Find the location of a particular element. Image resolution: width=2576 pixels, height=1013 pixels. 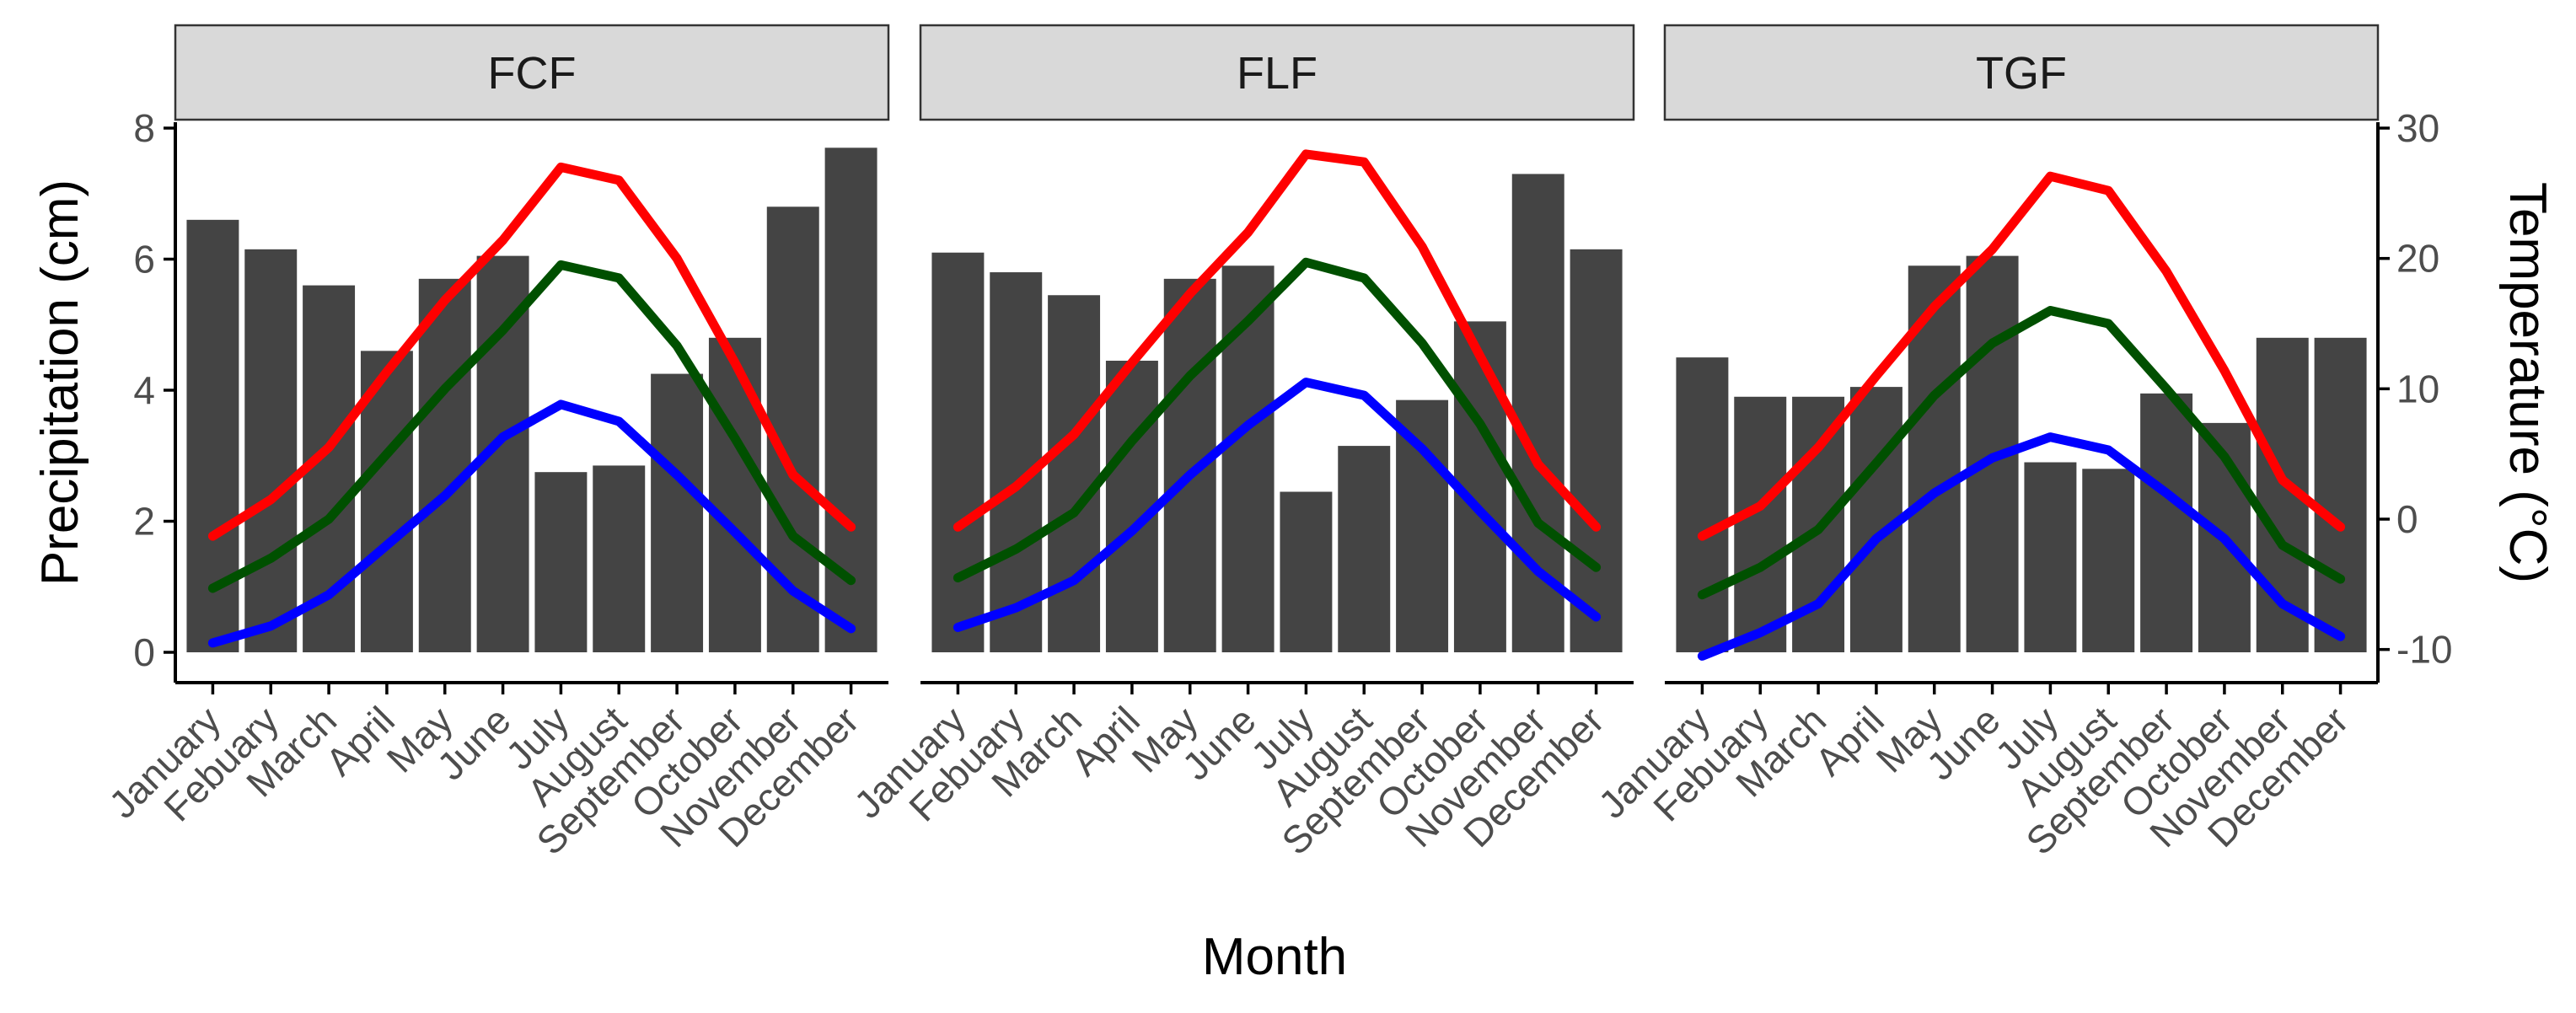

right-y-axis: -10 0 10 20 30 is located at coordinates (2414, 394).